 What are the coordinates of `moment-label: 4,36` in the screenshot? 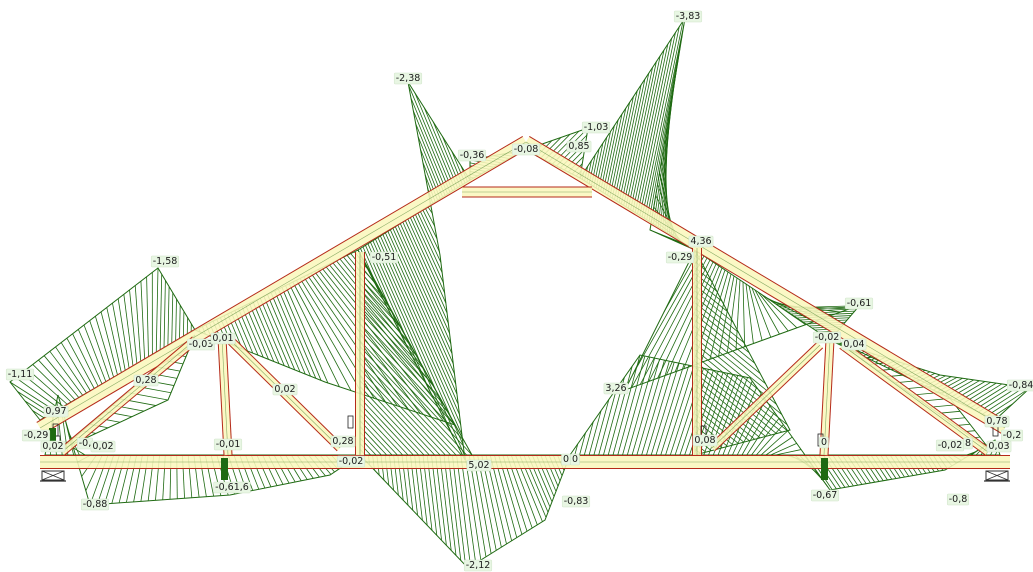 It's located at (701, 241).